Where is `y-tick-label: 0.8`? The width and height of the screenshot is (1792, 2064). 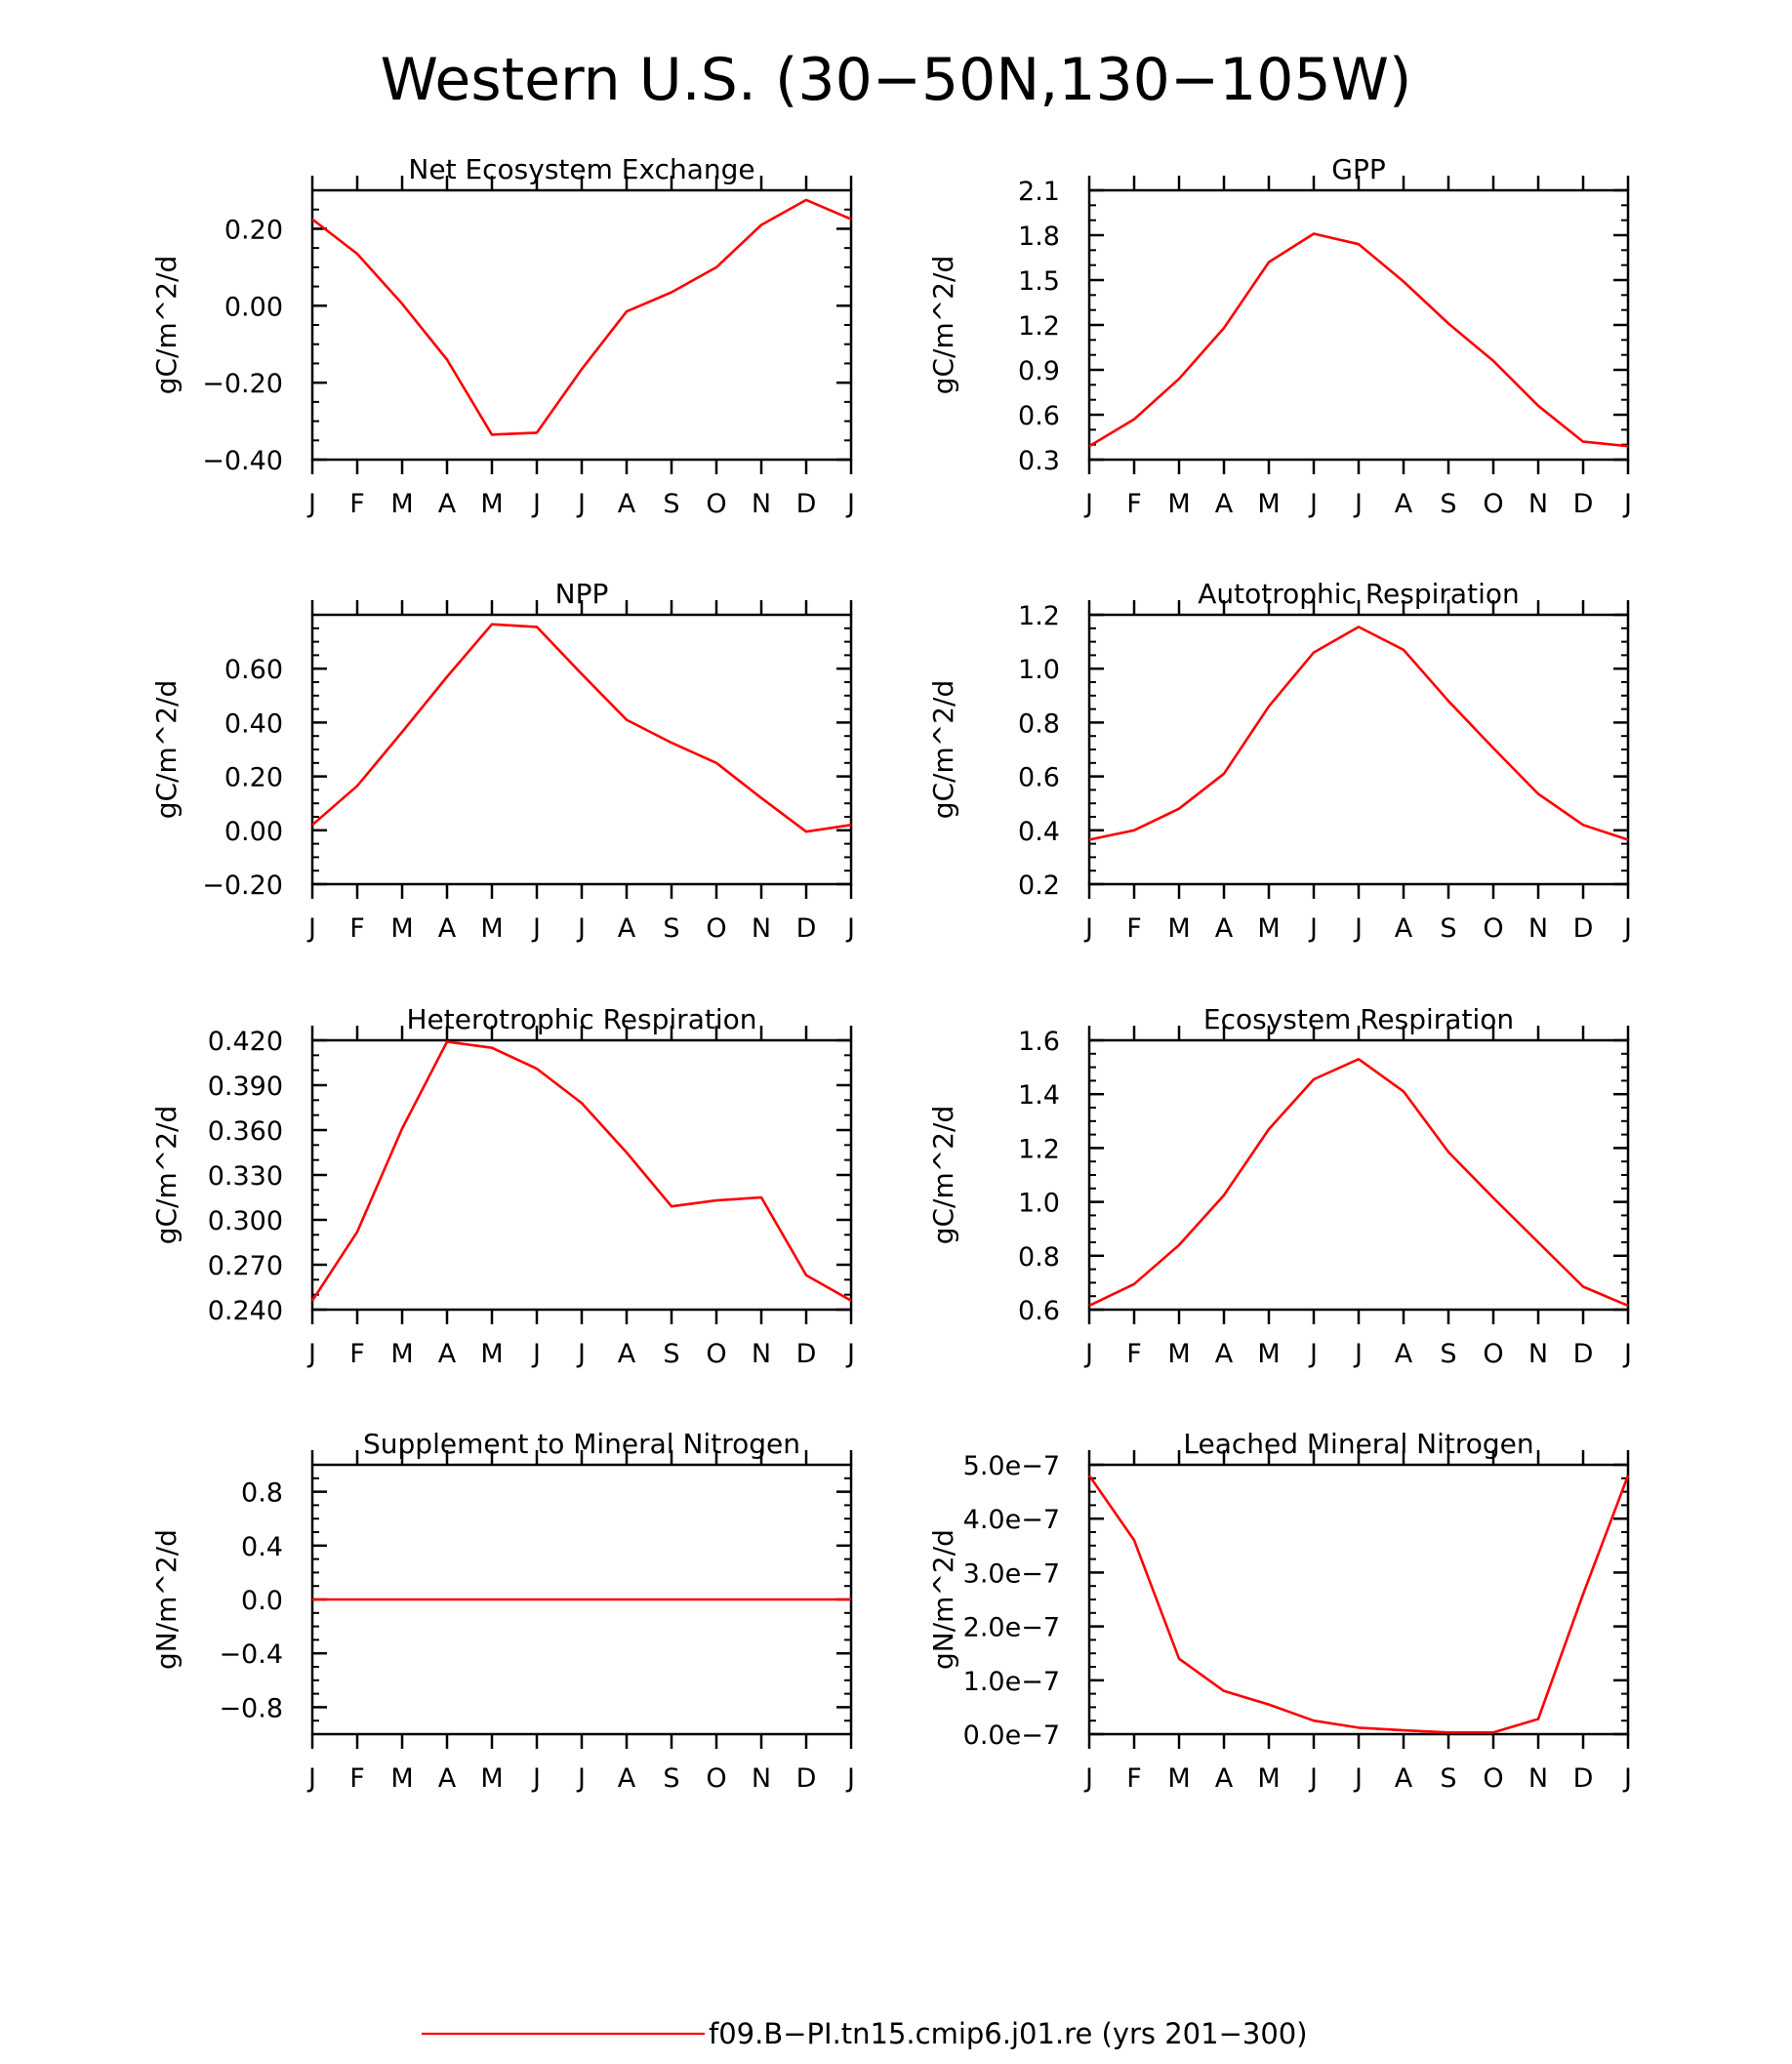
y-tick-label: 0.8 is located at coordinates (1039, 723).